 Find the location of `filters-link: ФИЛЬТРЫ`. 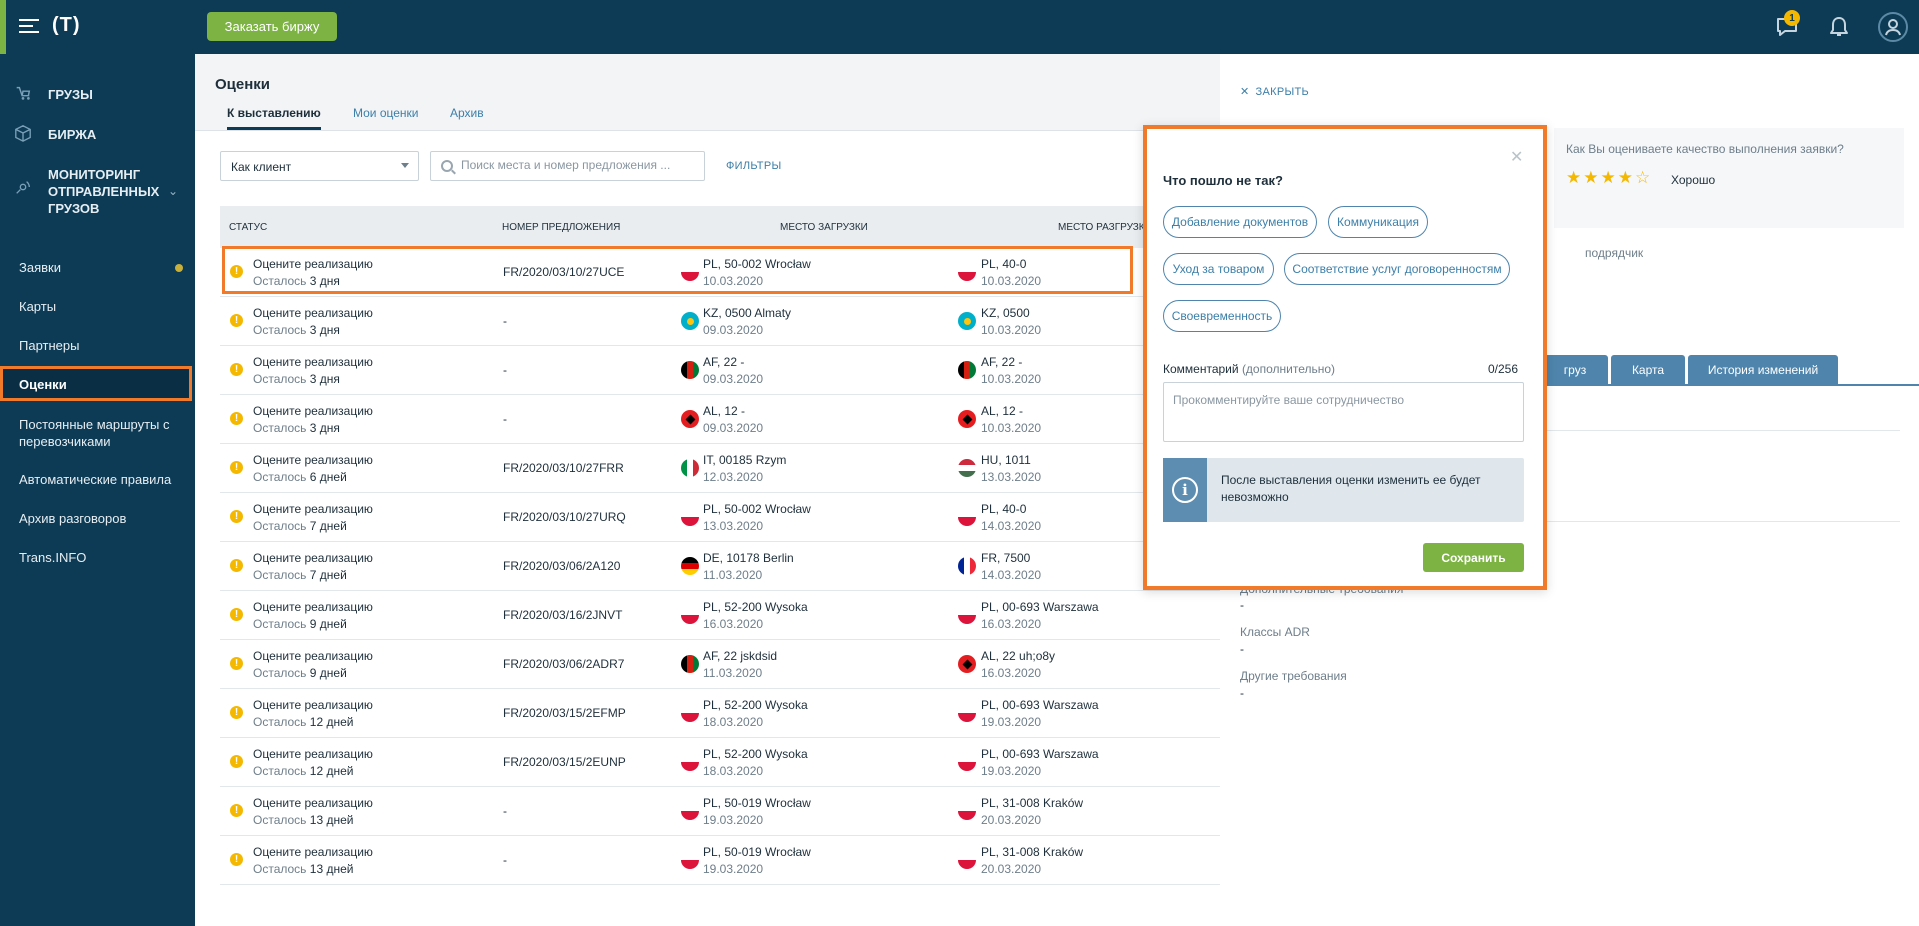

filters-link: ФИЛЬТРЫ is located at coordinates (754, 166).